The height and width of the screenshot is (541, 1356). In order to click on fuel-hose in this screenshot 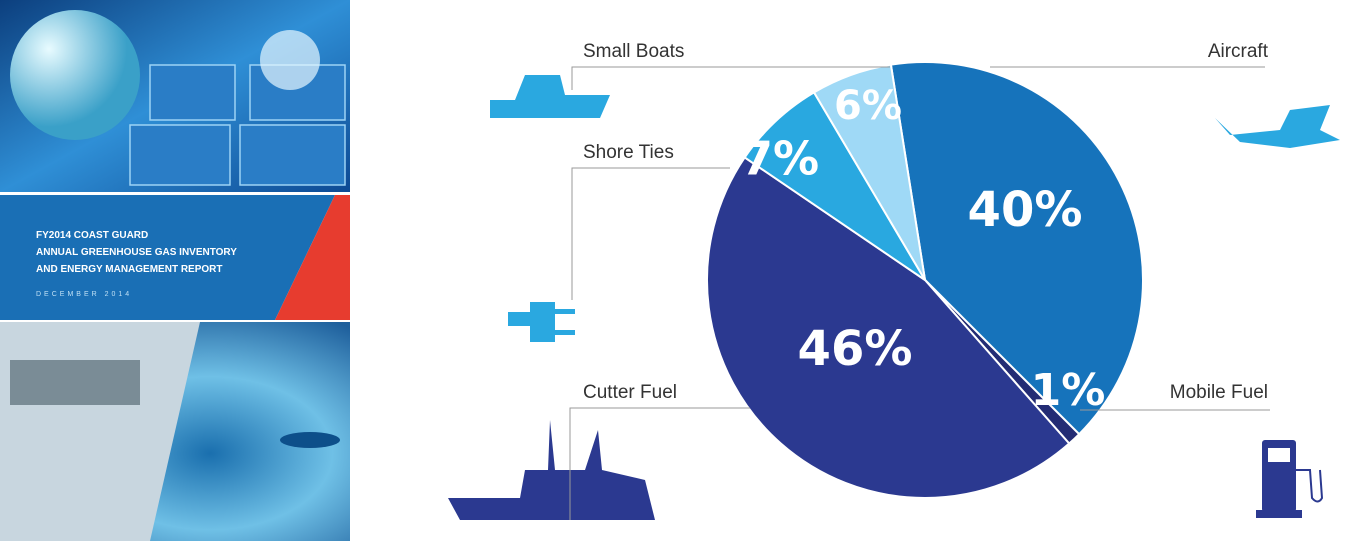, I will do `click(1310, 486)`.